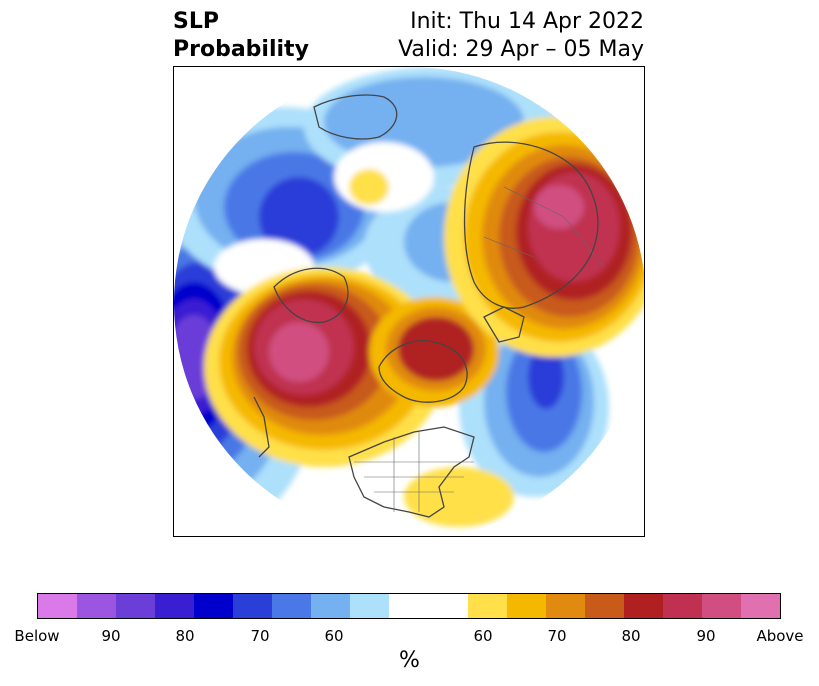 This screenshot has width=819, height=686. Describe the element at coordinates (527, 21) in the screenshot. I see `init-date: Init: Thu 14 Apr 2022` at that location.